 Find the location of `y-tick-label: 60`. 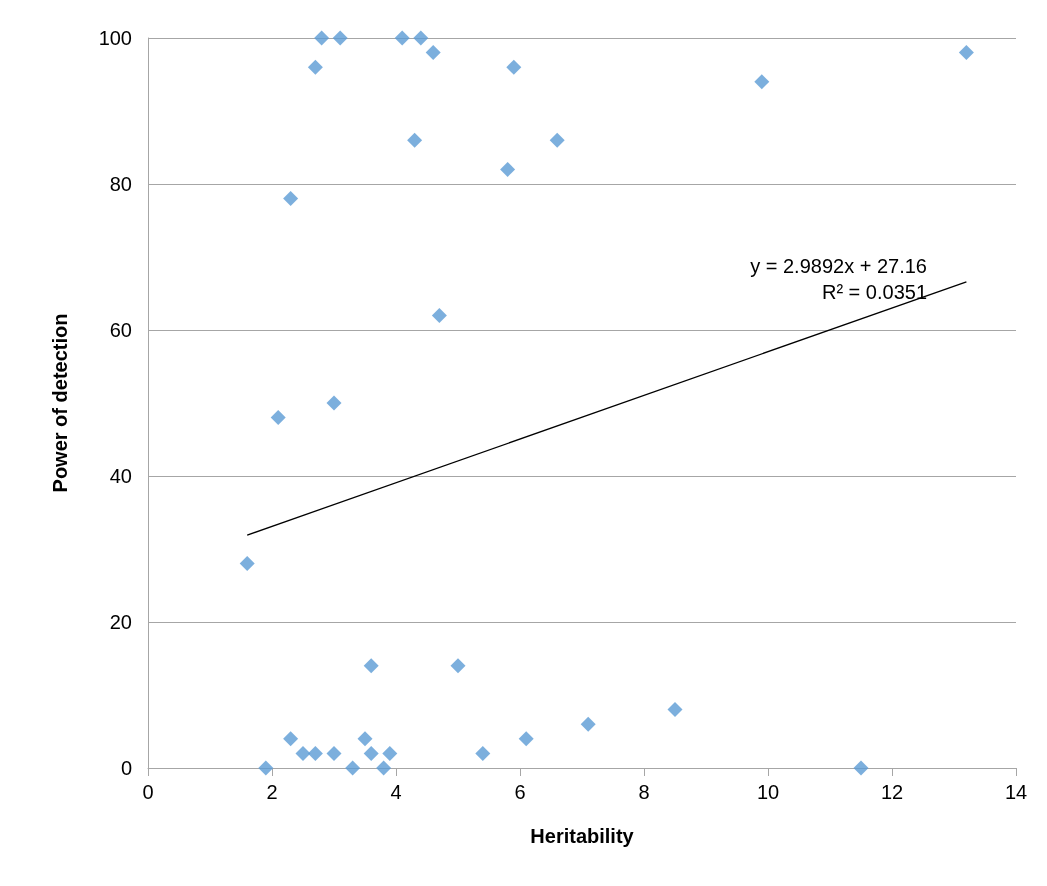

y-tick-label: 60 is located at coordinates (120, 330).